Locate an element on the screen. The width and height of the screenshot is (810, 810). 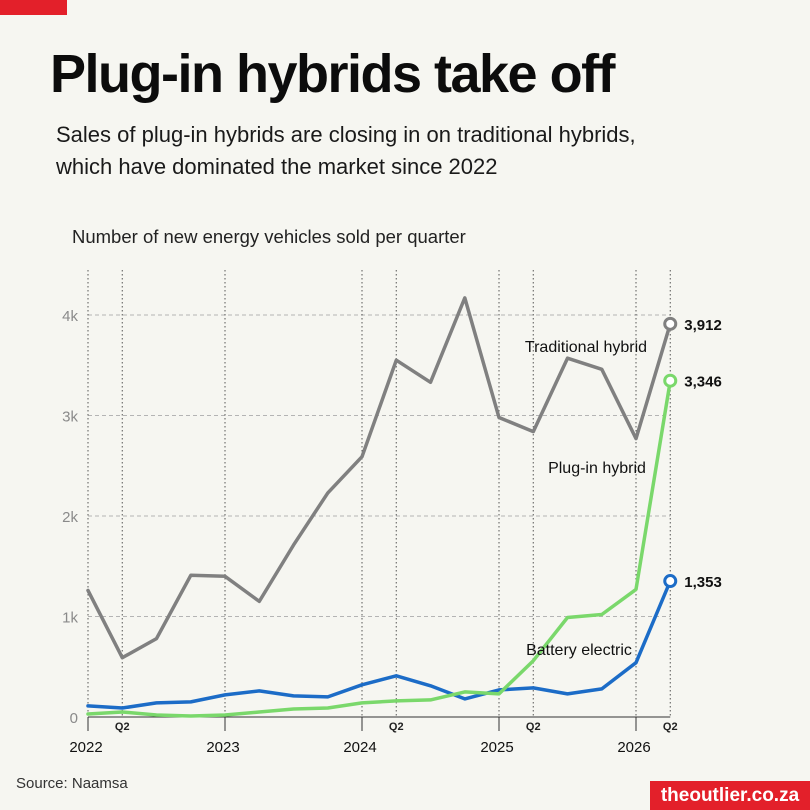
series-line-battery is located at coordinates (379, 644).